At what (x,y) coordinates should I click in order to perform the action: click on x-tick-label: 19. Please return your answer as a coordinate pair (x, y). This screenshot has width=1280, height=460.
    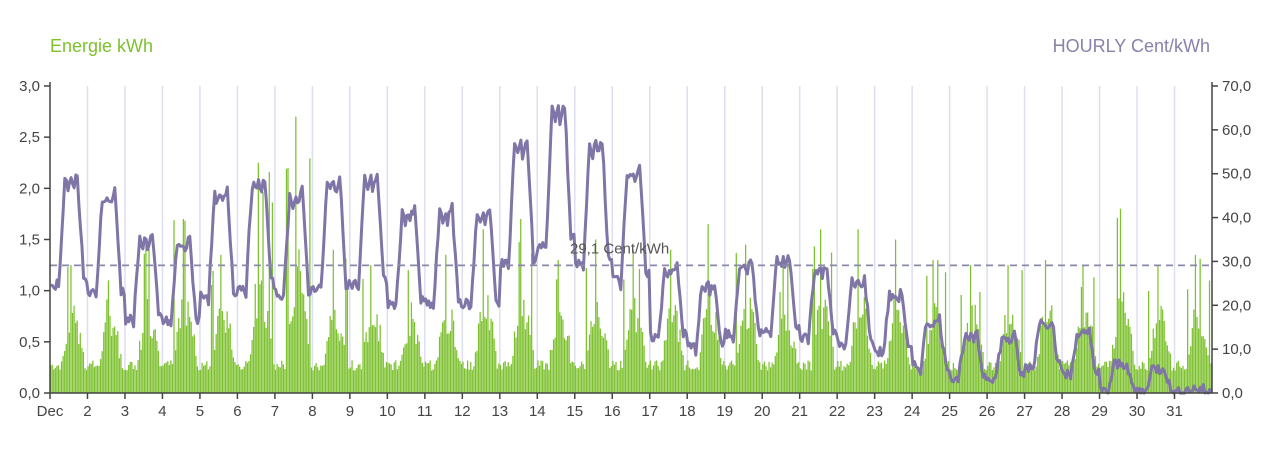
    Looking at the image, I should click on (724, 411).